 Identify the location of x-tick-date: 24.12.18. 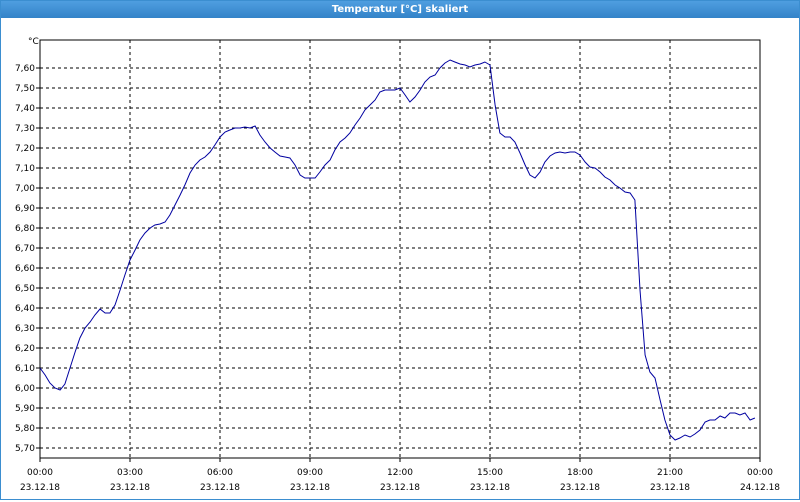
(760, 488).